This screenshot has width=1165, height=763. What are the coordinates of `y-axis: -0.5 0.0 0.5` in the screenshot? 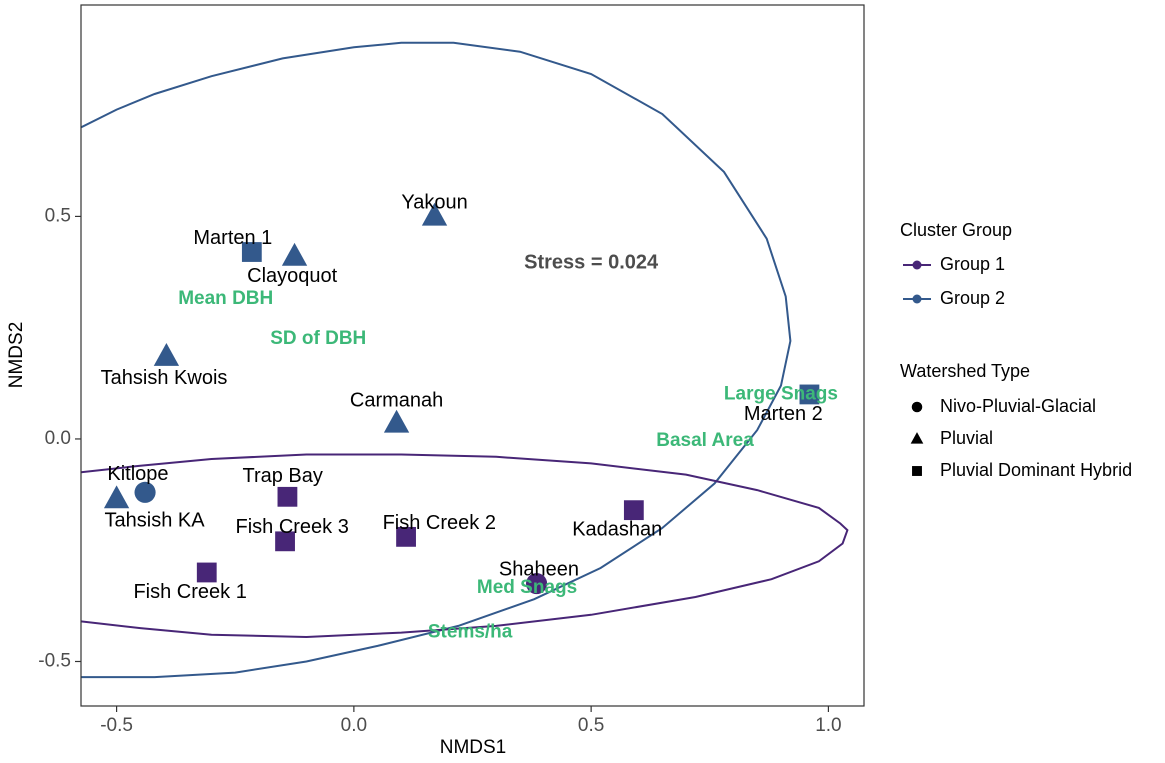 It's located at (59, 438).